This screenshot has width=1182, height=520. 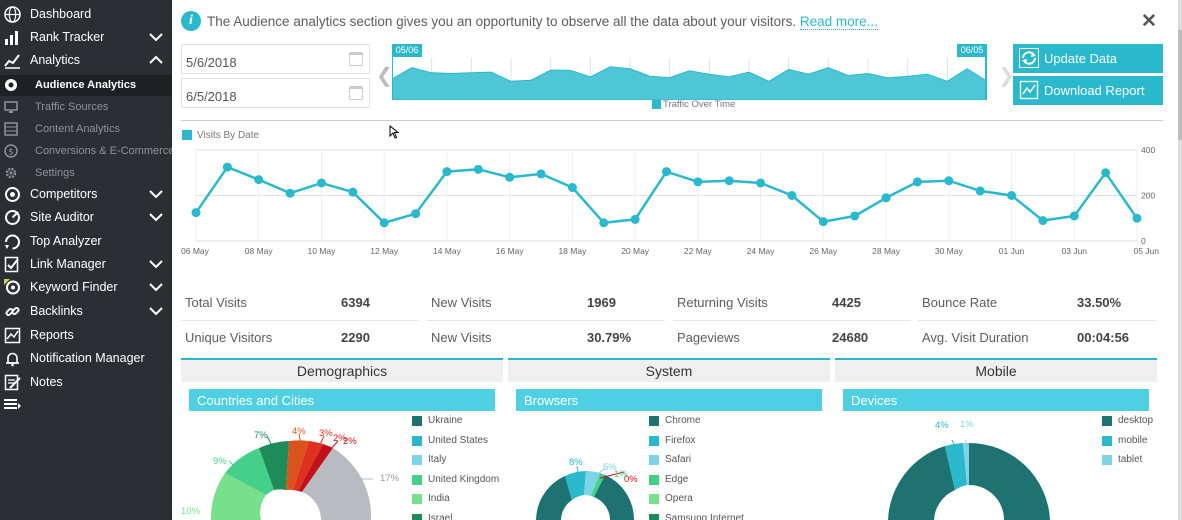 What do you see at coordinates (52, 335) in the screenshot?
I see `sidebar-item-label: Reports` at bounding box center [52, 335].